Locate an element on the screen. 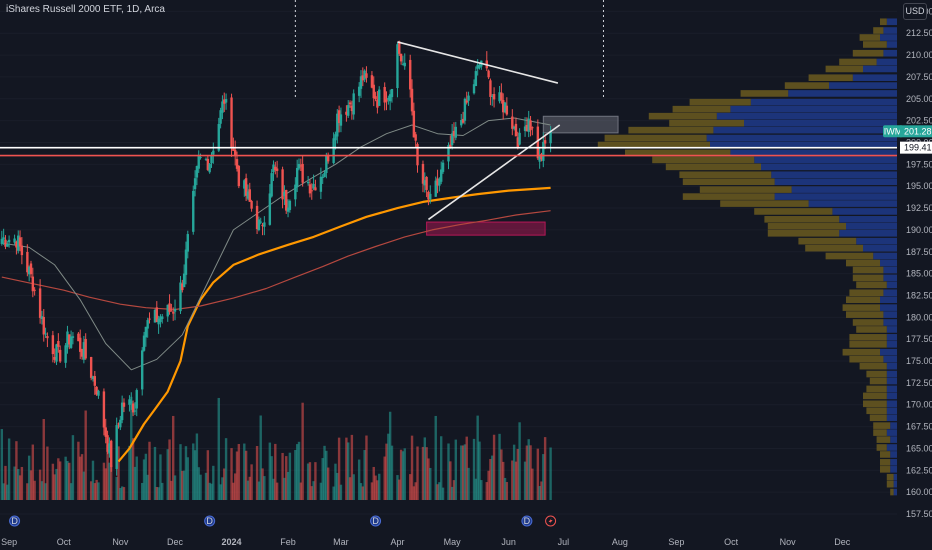 The width and height of the screenshot is (932, 550). volume-bars is located at coordinates (276, 448).